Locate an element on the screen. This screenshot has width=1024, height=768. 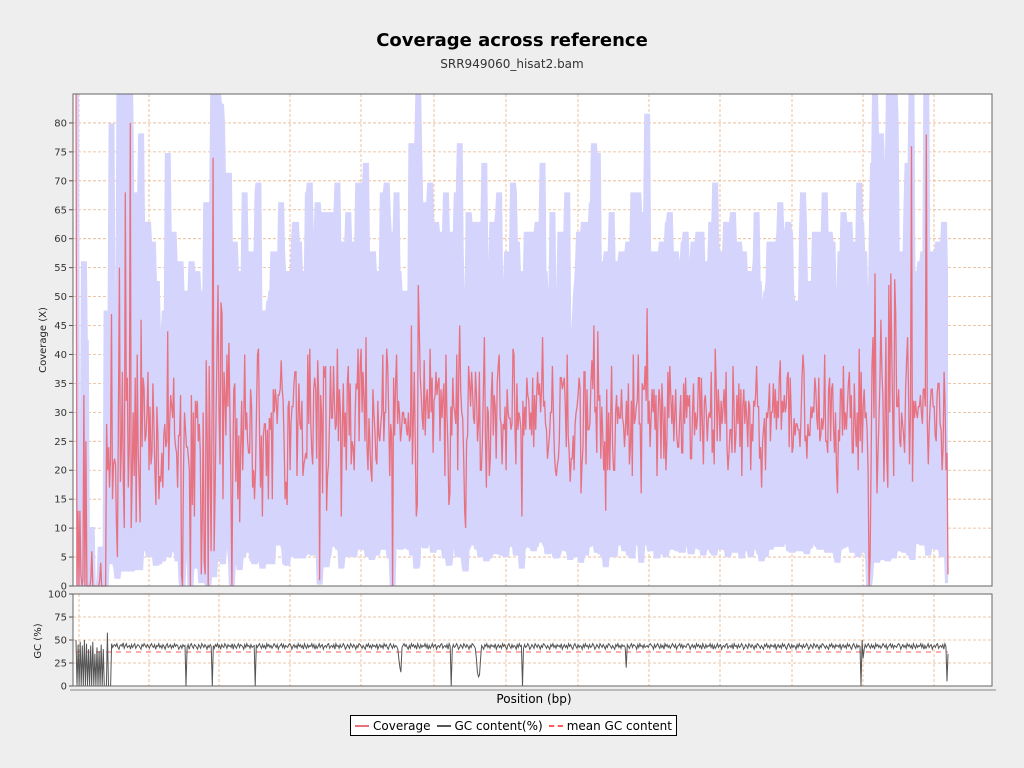
gc-line-icon is located at coordinates (443, 725).